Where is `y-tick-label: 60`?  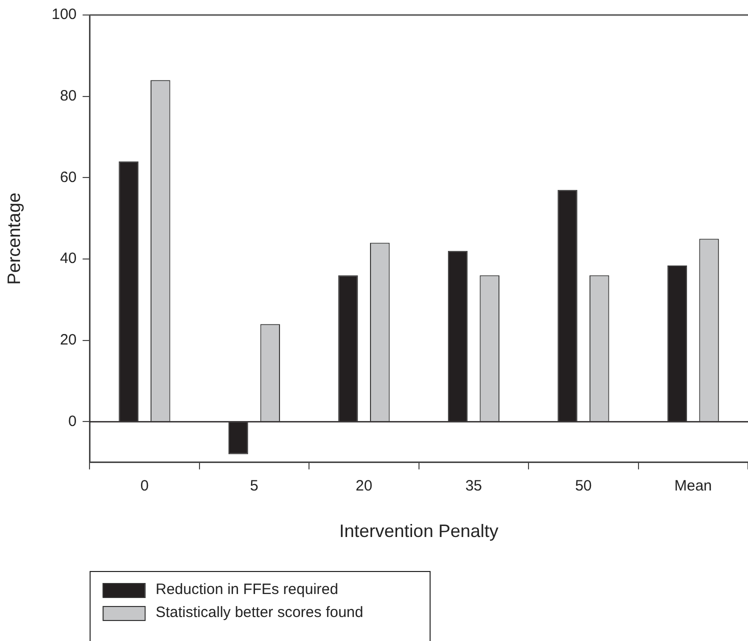
y-tick-label: 60 is located at coordinates (68, 177).